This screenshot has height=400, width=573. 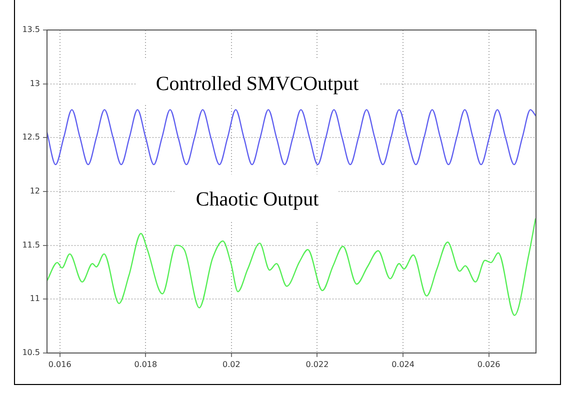 I want to click on x-tick-label: 0.02, so click(x=231, y=364).